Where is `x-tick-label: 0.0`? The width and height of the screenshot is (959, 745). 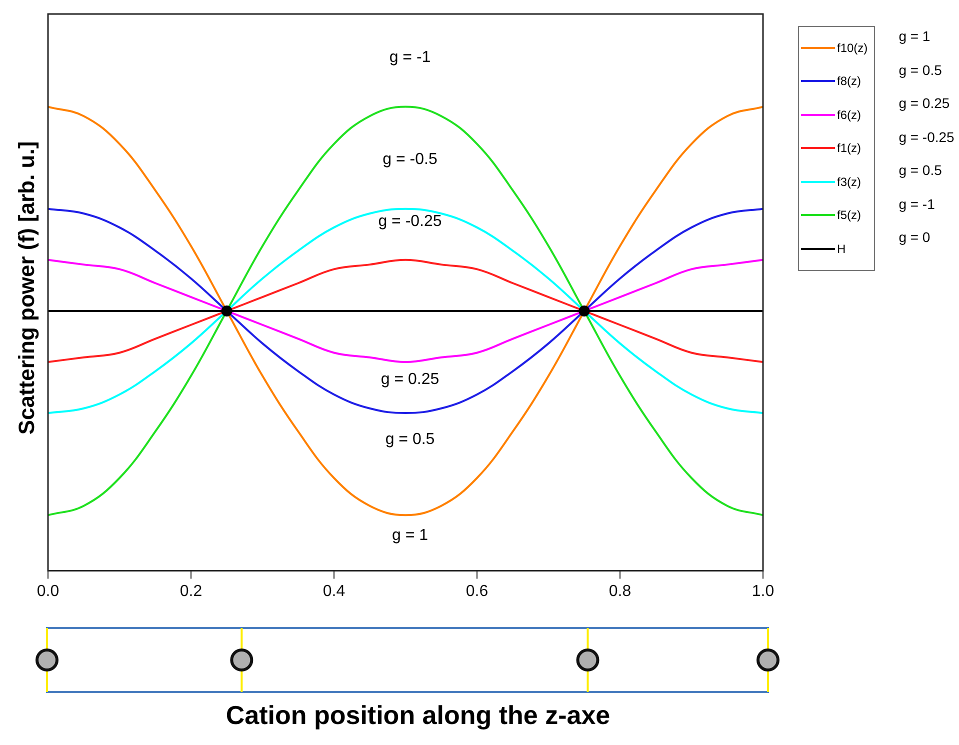
x-tick-label: 0.0 is located at coordinates (48, 591).